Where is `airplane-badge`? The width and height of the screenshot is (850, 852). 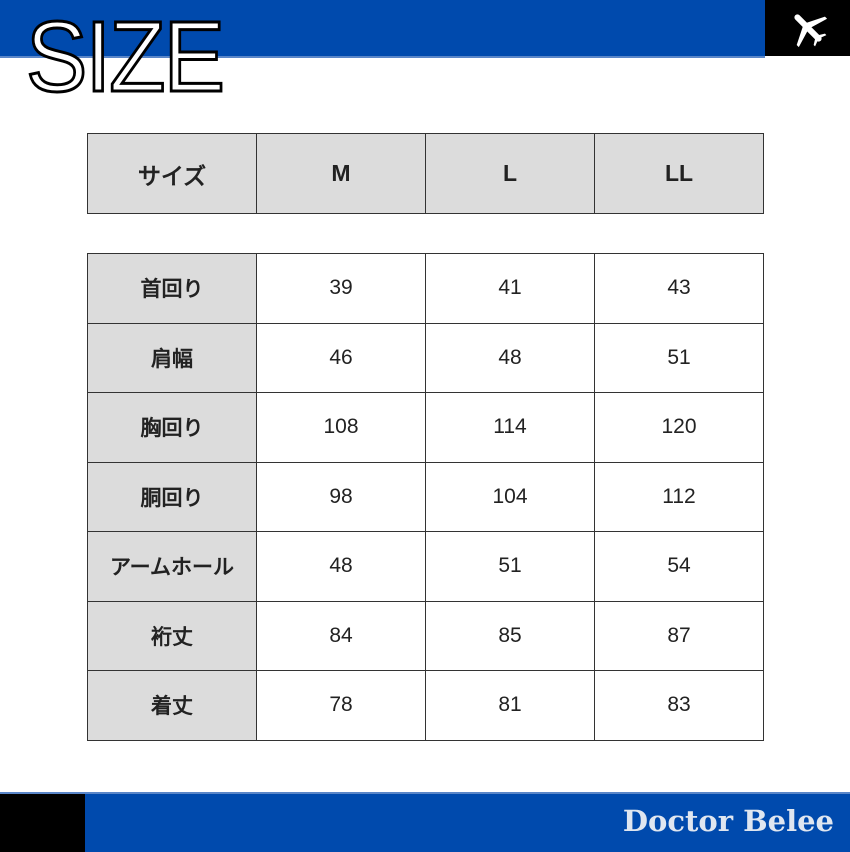 airplane-badge is located at coordinates (807, 28).